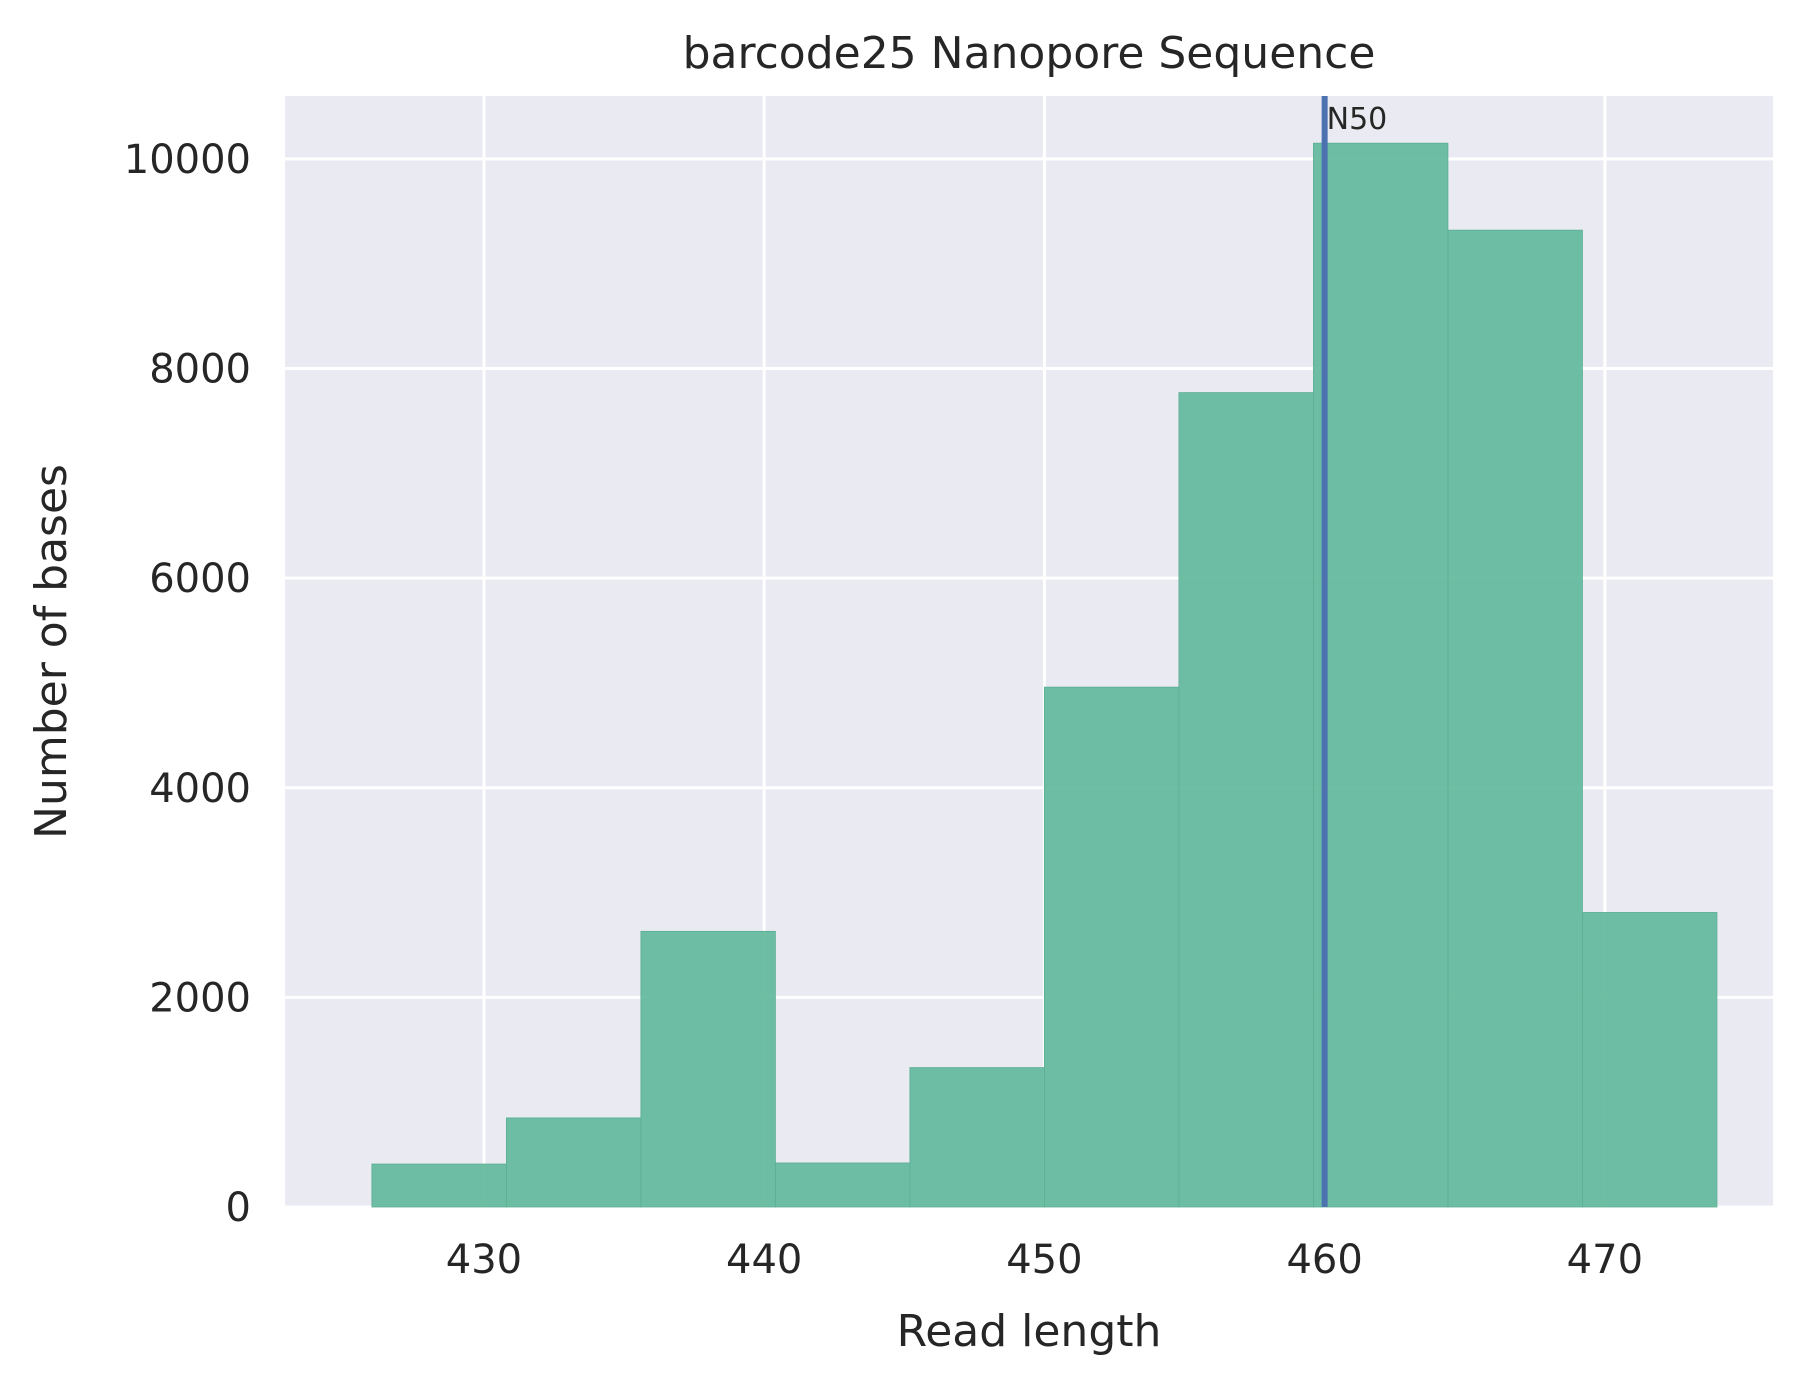  I want to click on y-tick-label: 4000, so click(200, 789).